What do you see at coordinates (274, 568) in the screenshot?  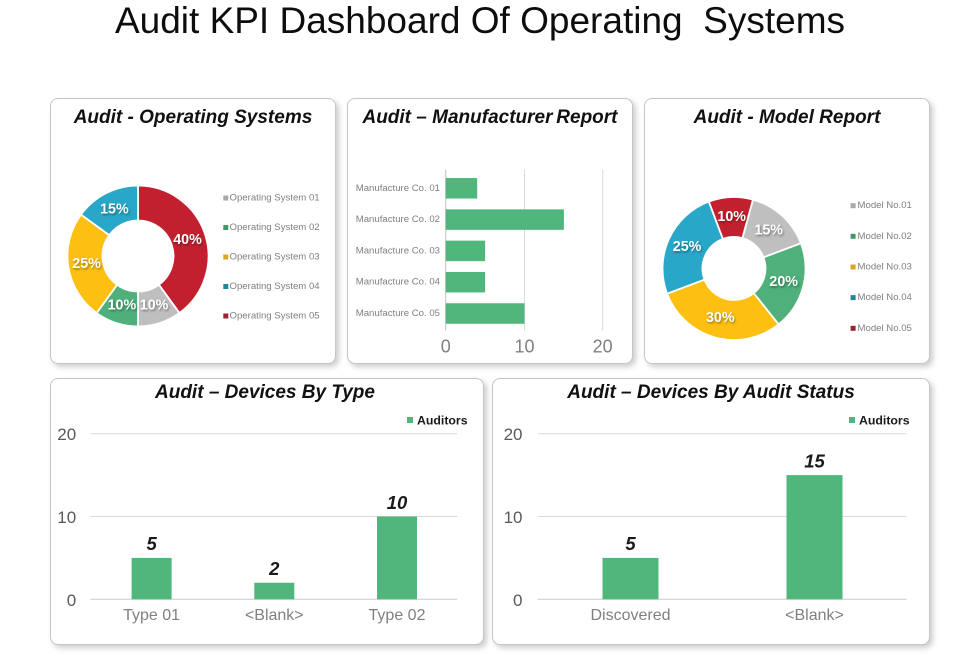 I see `svg-text: 2` at bounding box center [274, 568].